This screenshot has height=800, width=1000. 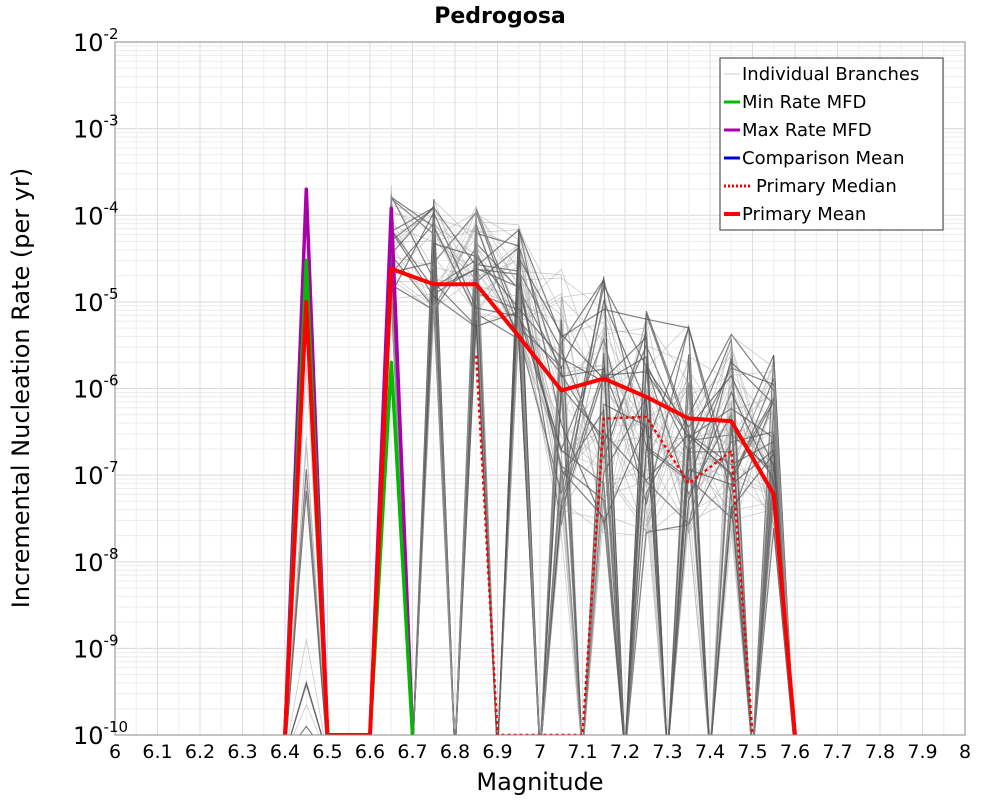 What do you see at coordinates (157, 752) in the screenshot?
I see `x-tick-label: 6.1` at bounding box center [157, 752].